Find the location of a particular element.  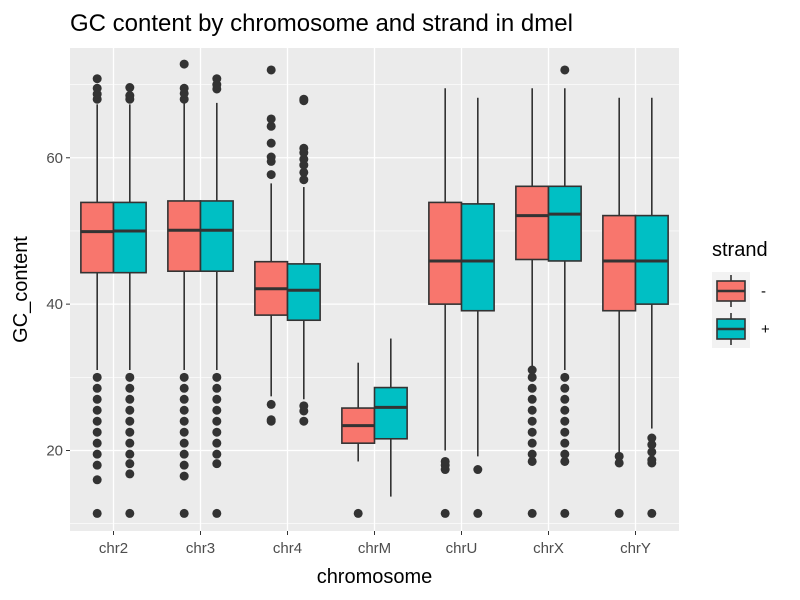

box-chrU-plus is located at coordinates (477, 307).